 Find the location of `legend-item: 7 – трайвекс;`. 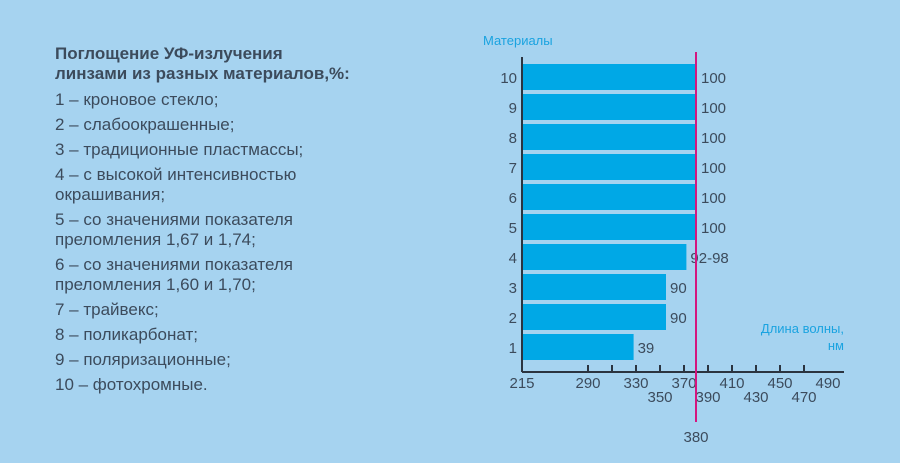

legend-item: 7 – трайвекс; is located at coordinates (107, 309).